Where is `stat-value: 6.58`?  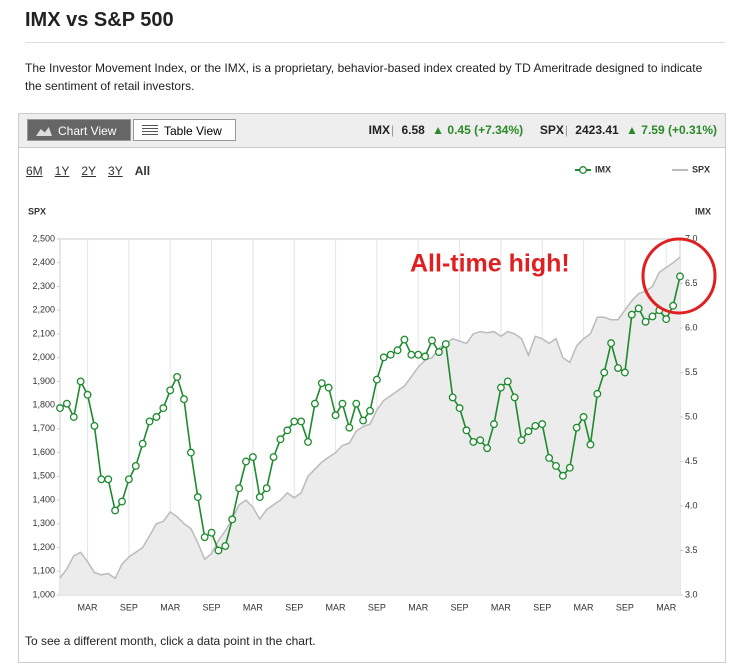
stat-value: 6.58 is located at coordinates (413, 130).